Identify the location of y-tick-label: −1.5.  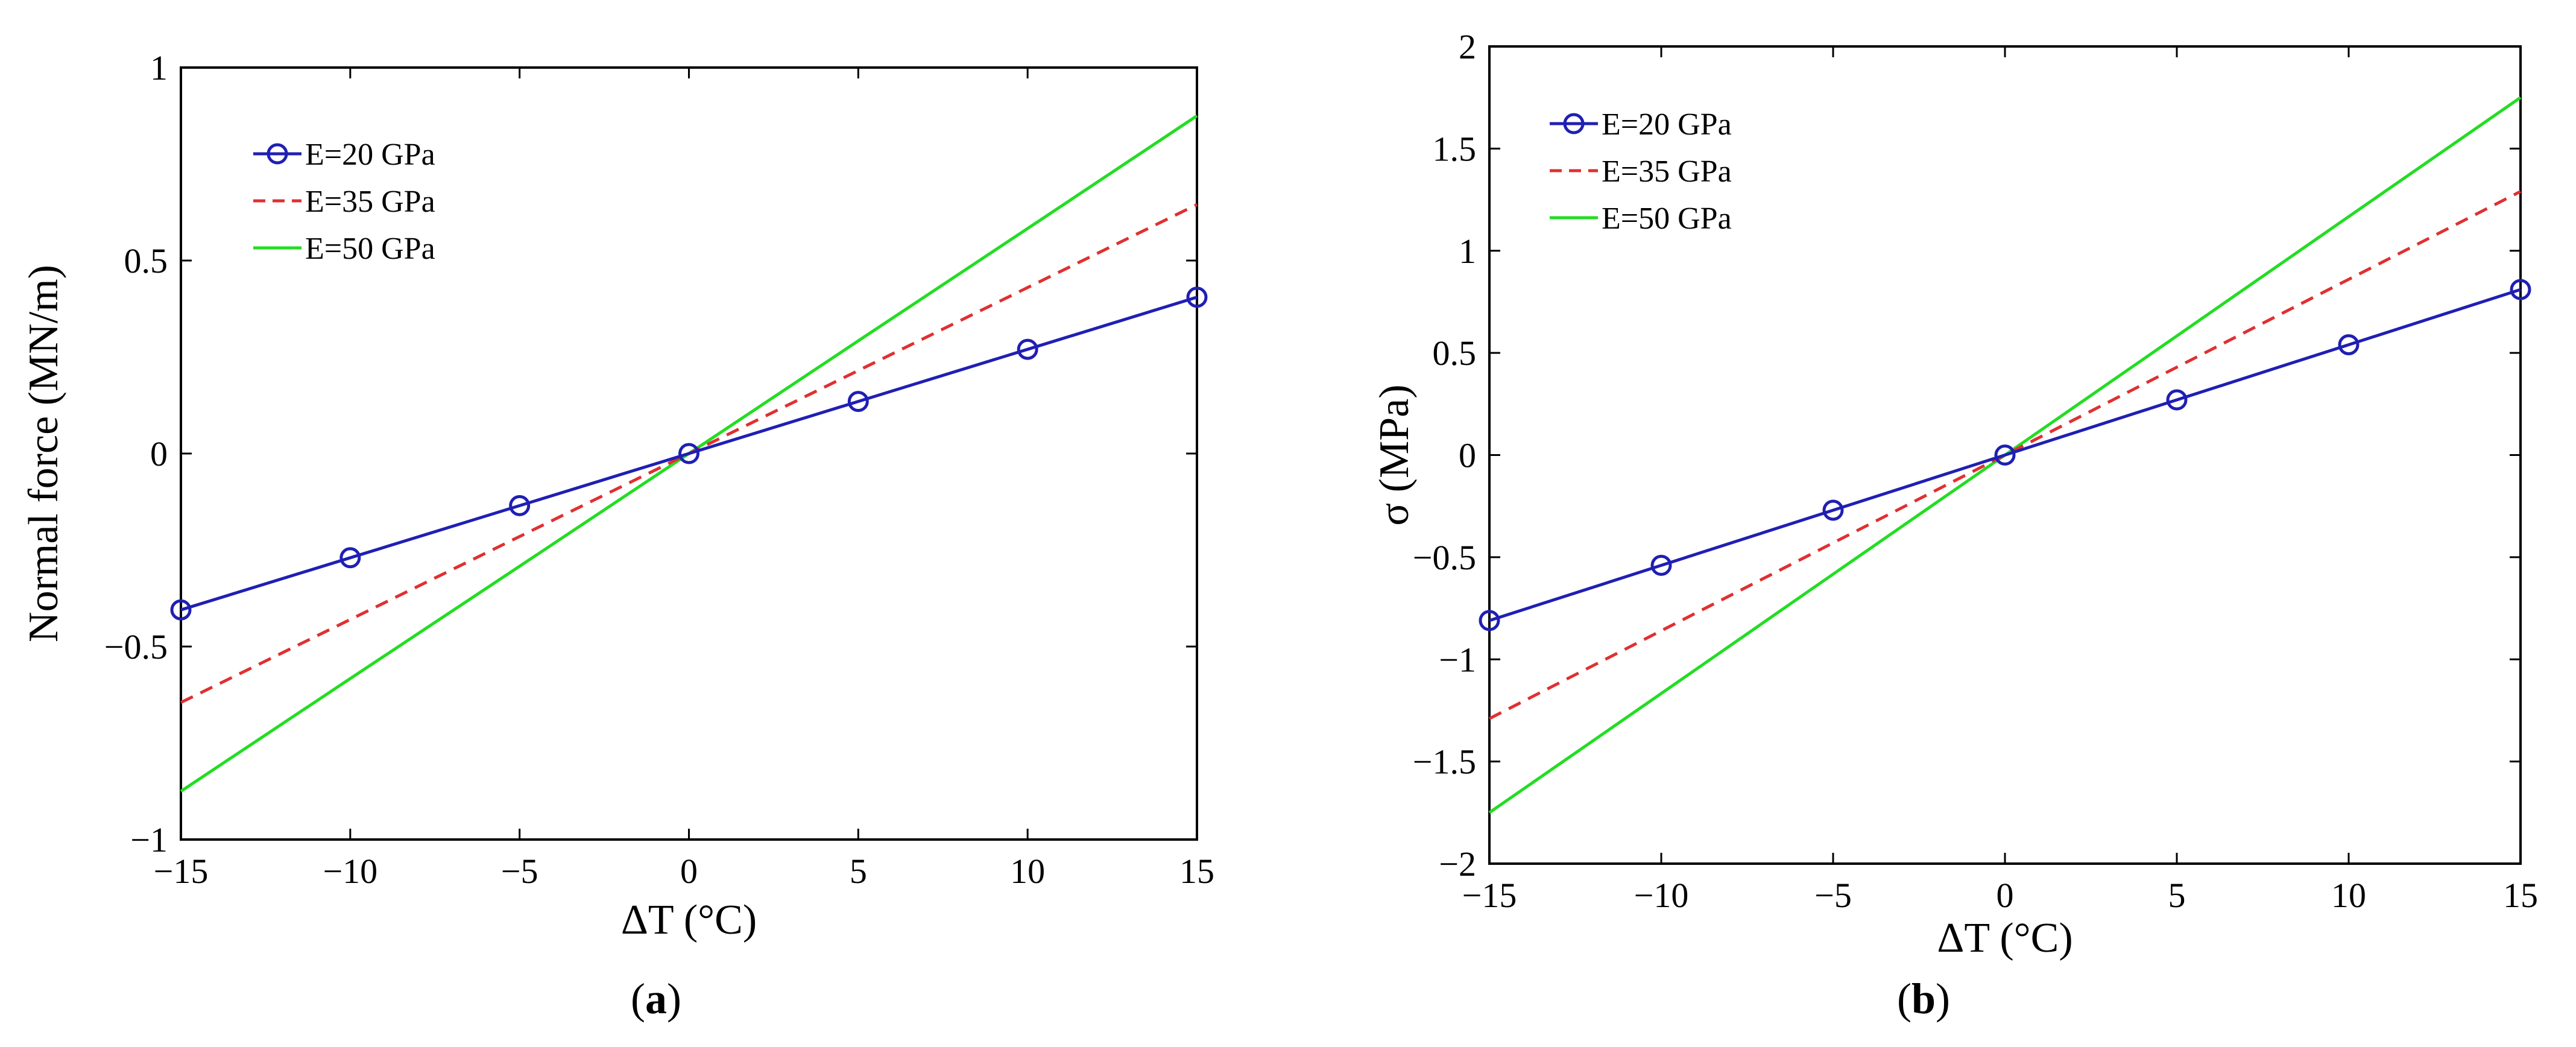
(1444, 762).